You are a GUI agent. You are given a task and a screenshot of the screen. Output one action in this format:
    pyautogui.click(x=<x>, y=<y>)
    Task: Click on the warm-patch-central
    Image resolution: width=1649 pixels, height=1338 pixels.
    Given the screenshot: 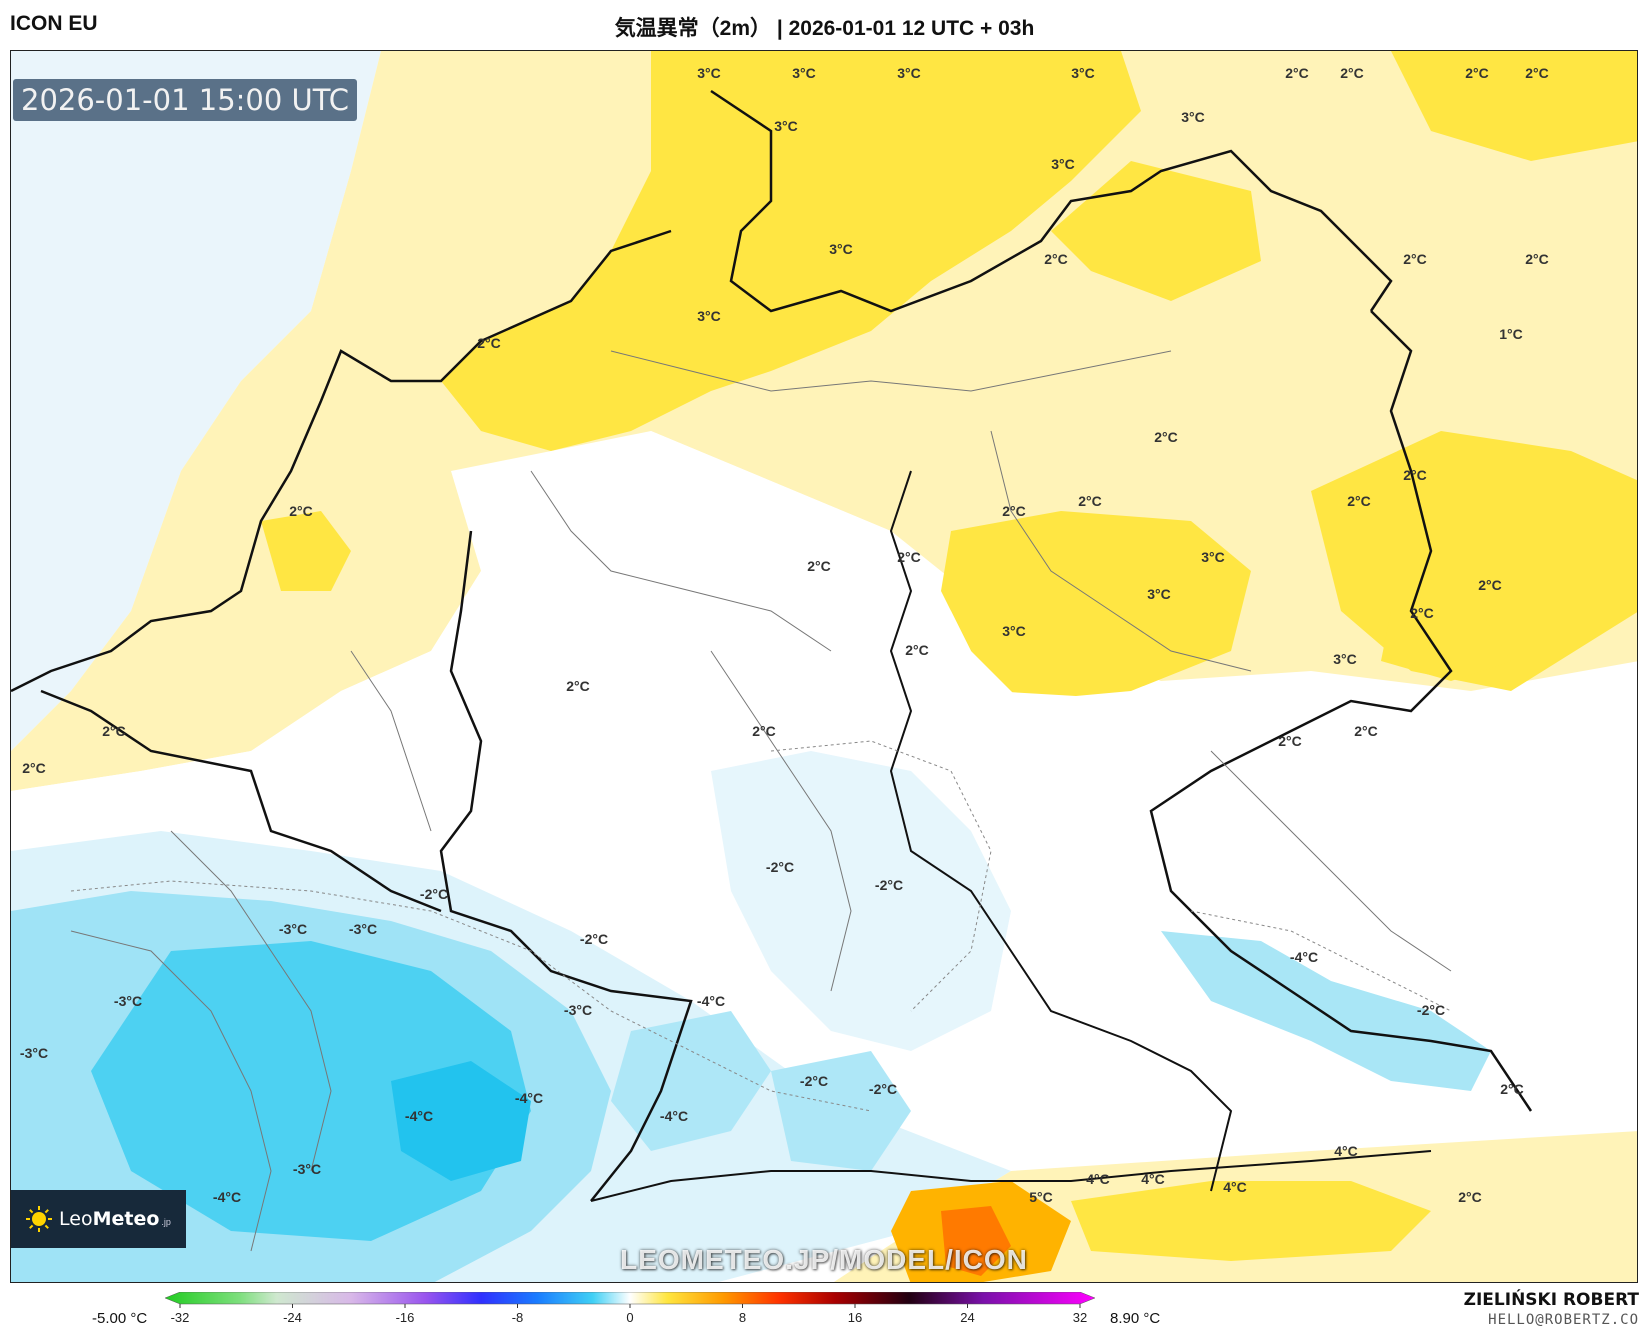 What is the action you would take?
    pyautogui.click(x=1096, y=606)
    